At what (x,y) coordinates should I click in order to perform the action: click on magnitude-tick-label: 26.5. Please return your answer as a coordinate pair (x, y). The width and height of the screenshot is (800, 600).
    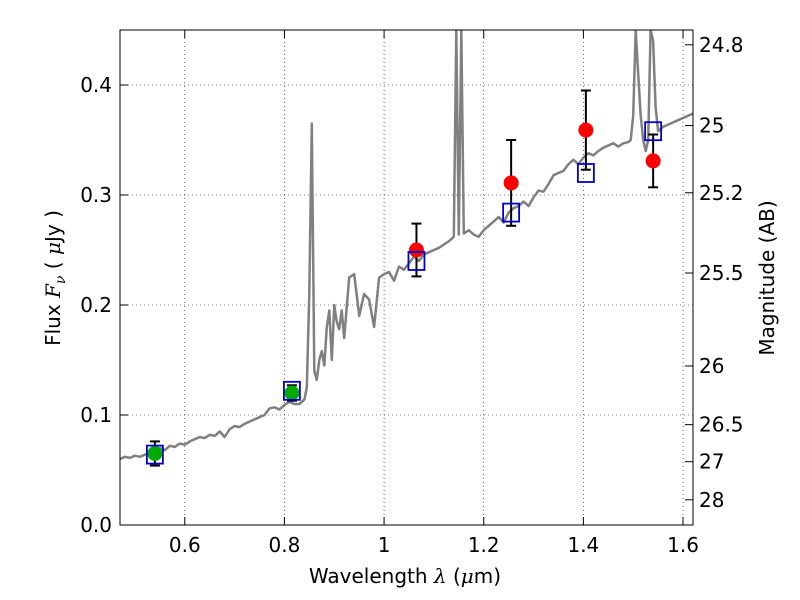
    Looking at the image, I should click on (721, 425).